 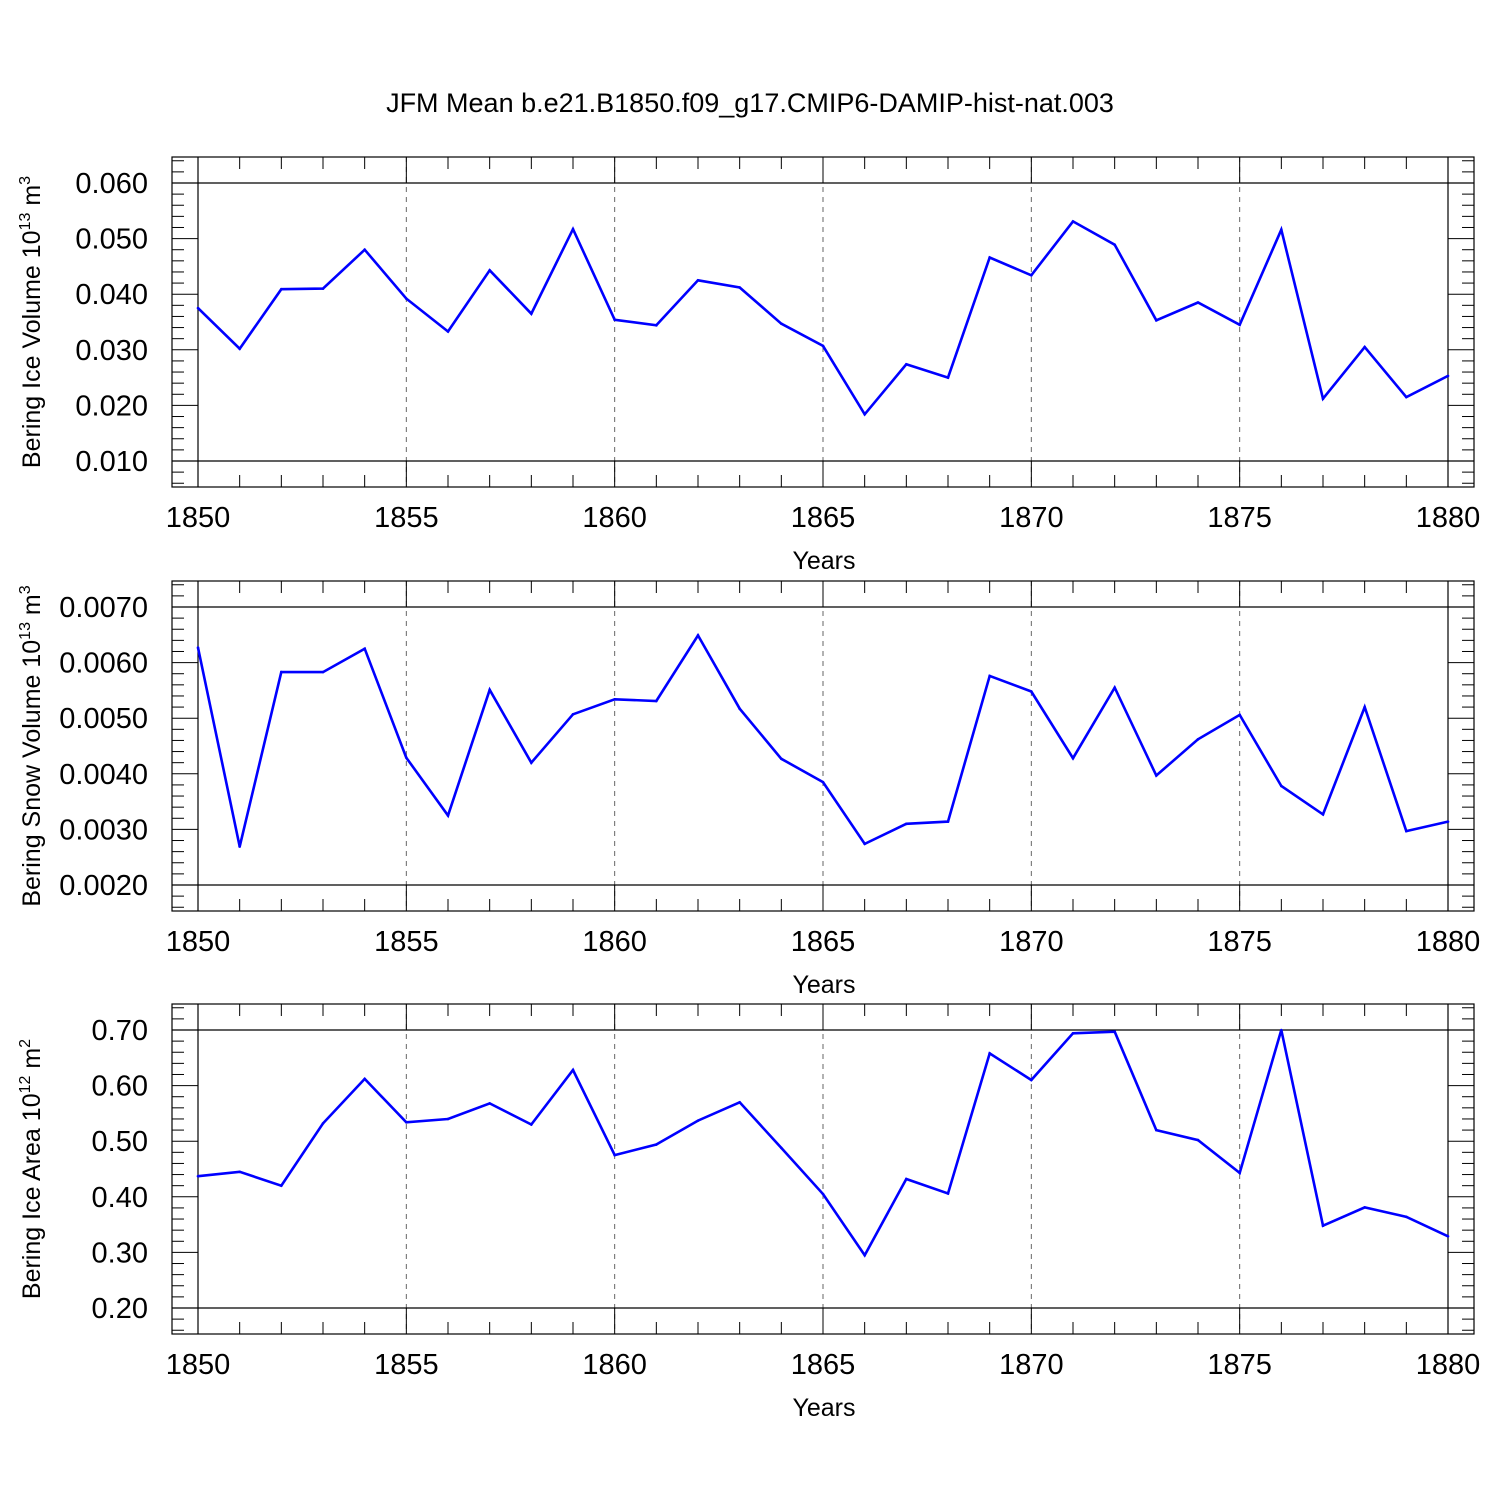 What do you see at coordinates (823, 1143) in the screenshot?
I see `series-line` at bounding box center [823, 1143].